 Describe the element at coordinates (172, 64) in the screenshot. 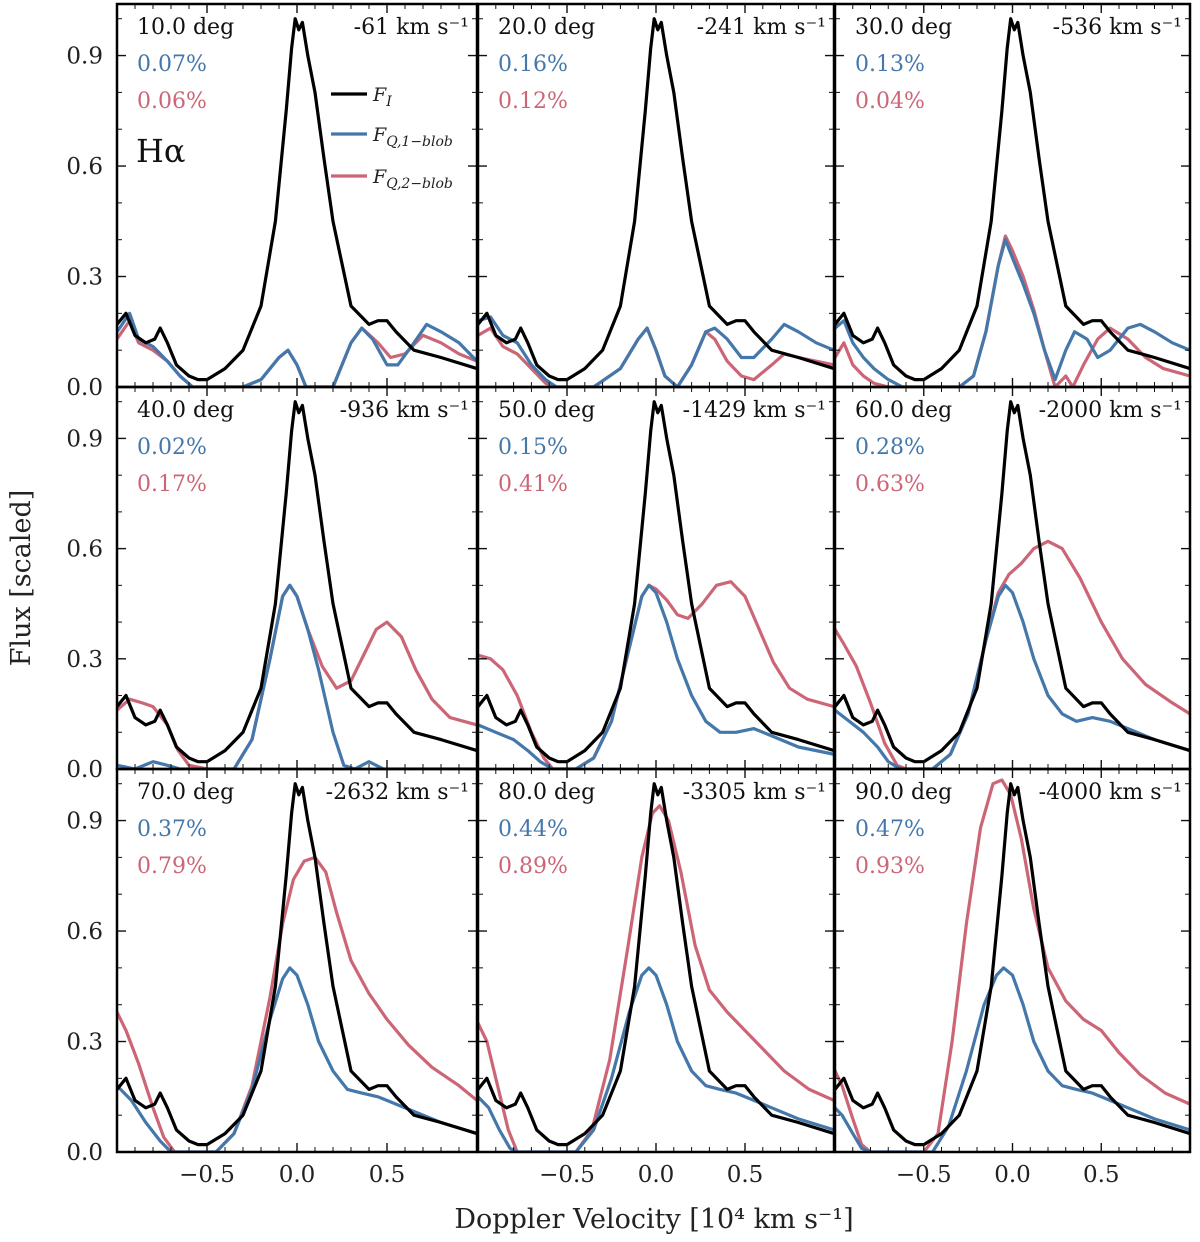

I see `fq1-percent: 0.07%` at that location.